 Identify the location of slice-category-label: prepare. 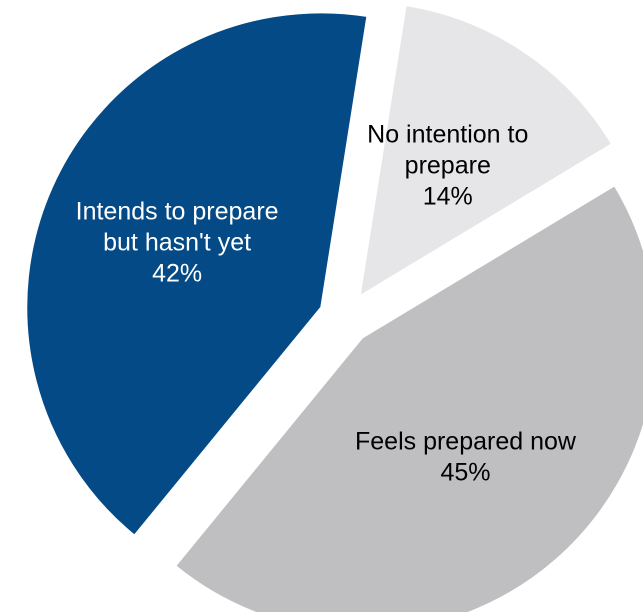
(448, 165).